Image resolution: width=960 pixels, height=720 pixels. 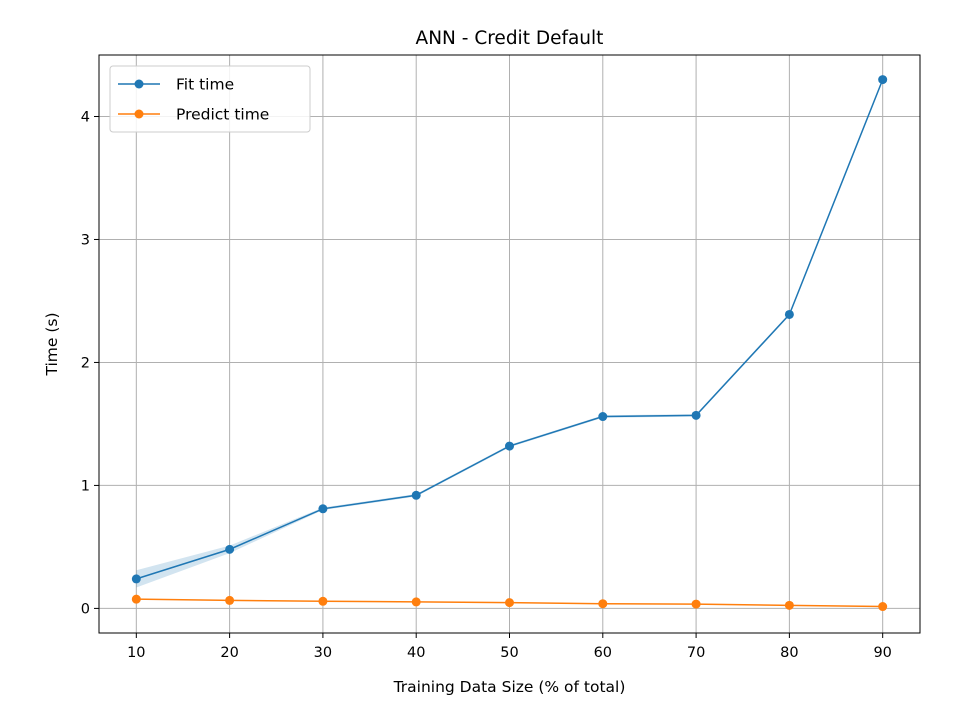 What do you see at coordinates (222, 115) in the screenshot?
I see `legend-label: Predict time` at bounding box center [222, 115].